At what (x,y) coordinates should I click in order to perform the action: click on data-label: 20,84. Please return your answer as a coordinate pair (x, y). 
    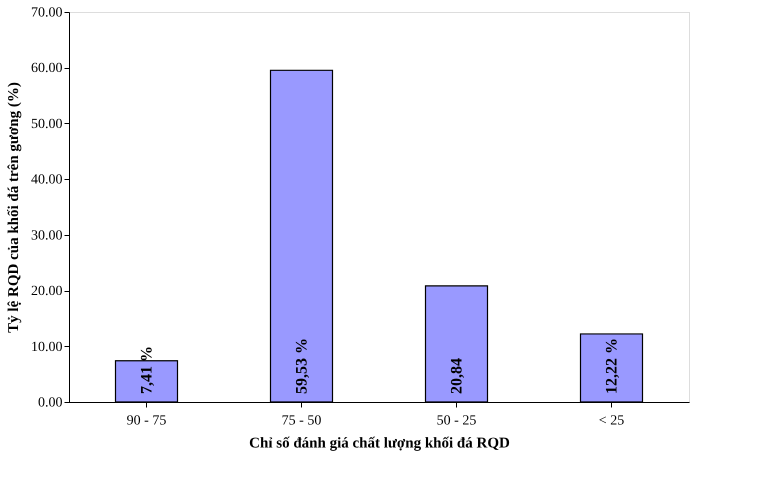
    Looking at the image, I should click on (457, 376).